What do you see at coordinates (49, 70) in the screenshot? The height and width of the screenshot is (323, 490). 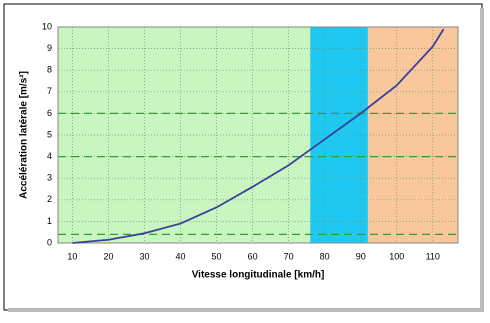 I see `y-tick-label: 8` at bounding box center [49, 70].